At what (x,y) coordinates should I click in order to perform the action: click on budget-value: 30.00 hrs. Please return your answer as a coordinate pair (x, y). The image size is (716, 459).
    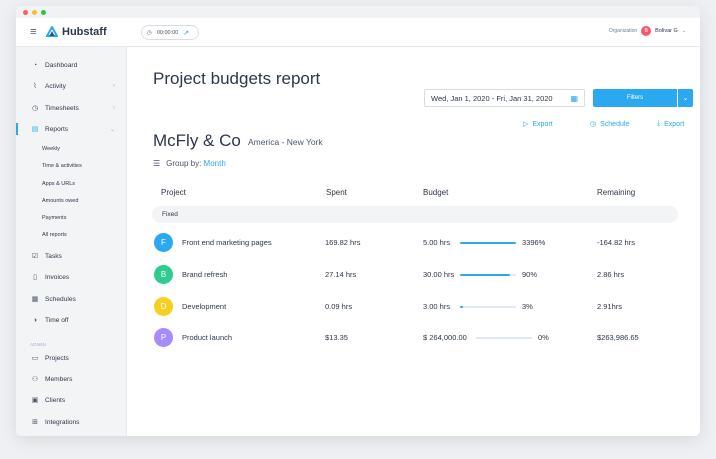
    Looking at the image, I should click on (439, 274).